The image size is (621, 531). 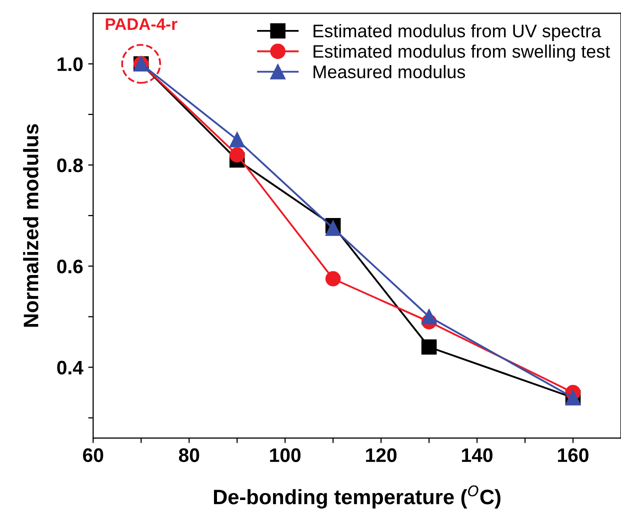 What do you see at coordinates (390, 71) in the screenshot?
I see `legend-label: Measured modulus` at bounding box center [390, 71].